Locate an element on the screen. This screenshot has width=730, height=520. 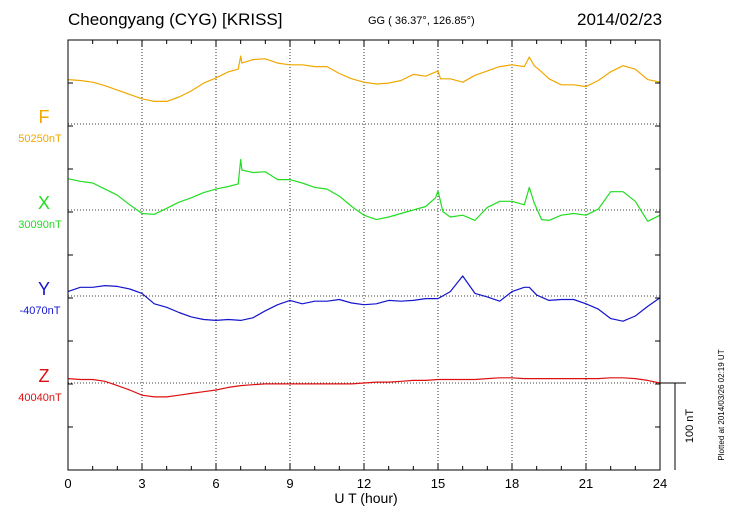
trace-f is located at coordinates (364, 79).